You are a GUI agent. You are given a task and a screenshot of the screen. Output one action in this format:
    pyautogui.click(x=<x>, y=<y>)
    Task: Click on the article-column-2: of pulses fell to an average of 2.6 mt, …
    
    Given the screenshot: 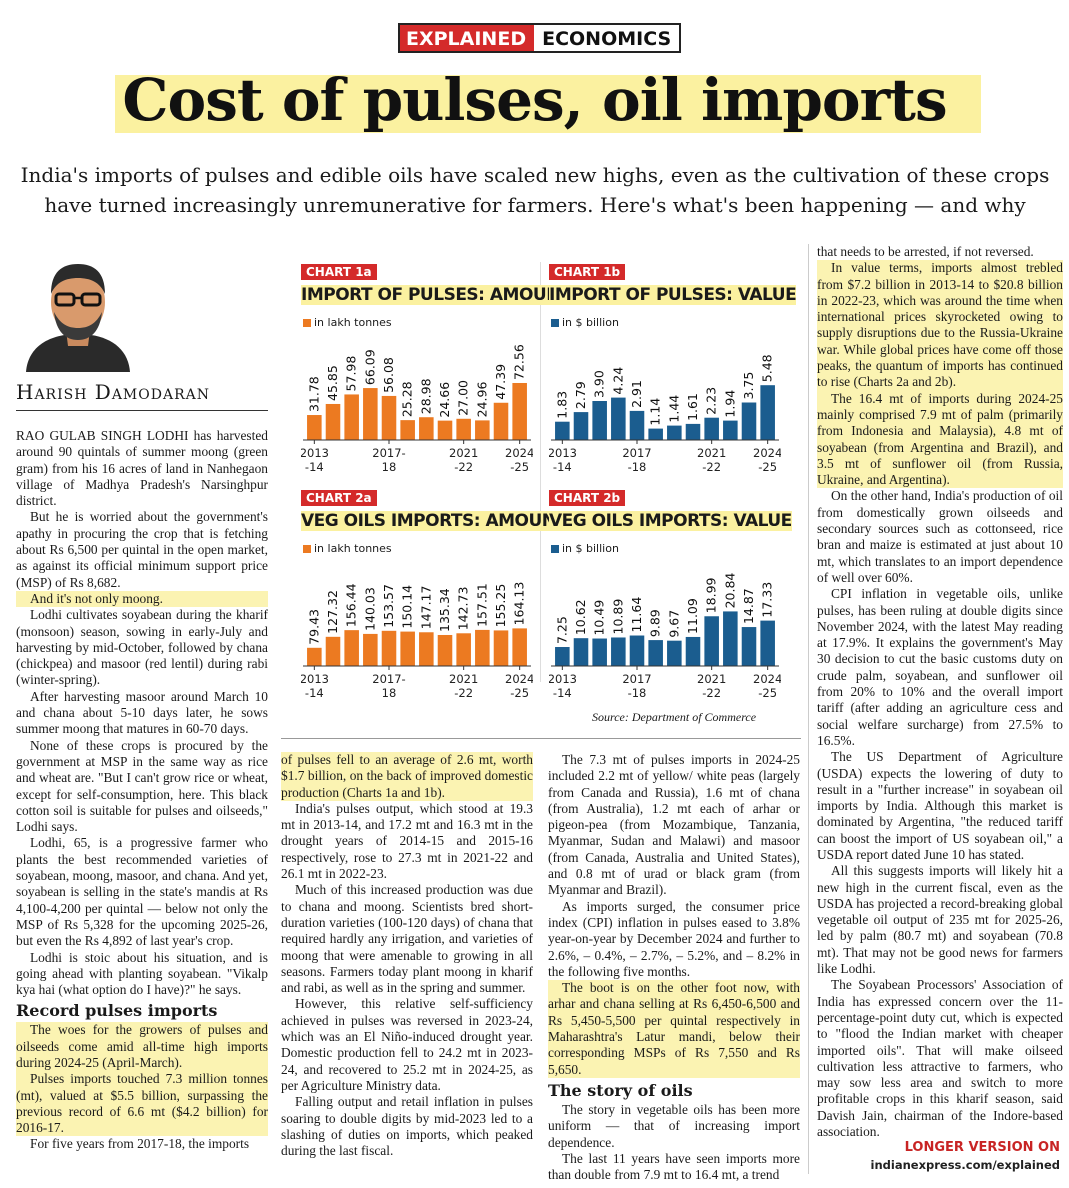 What is the action you would take?
    pyautogui.click(x=407, y=955)
    